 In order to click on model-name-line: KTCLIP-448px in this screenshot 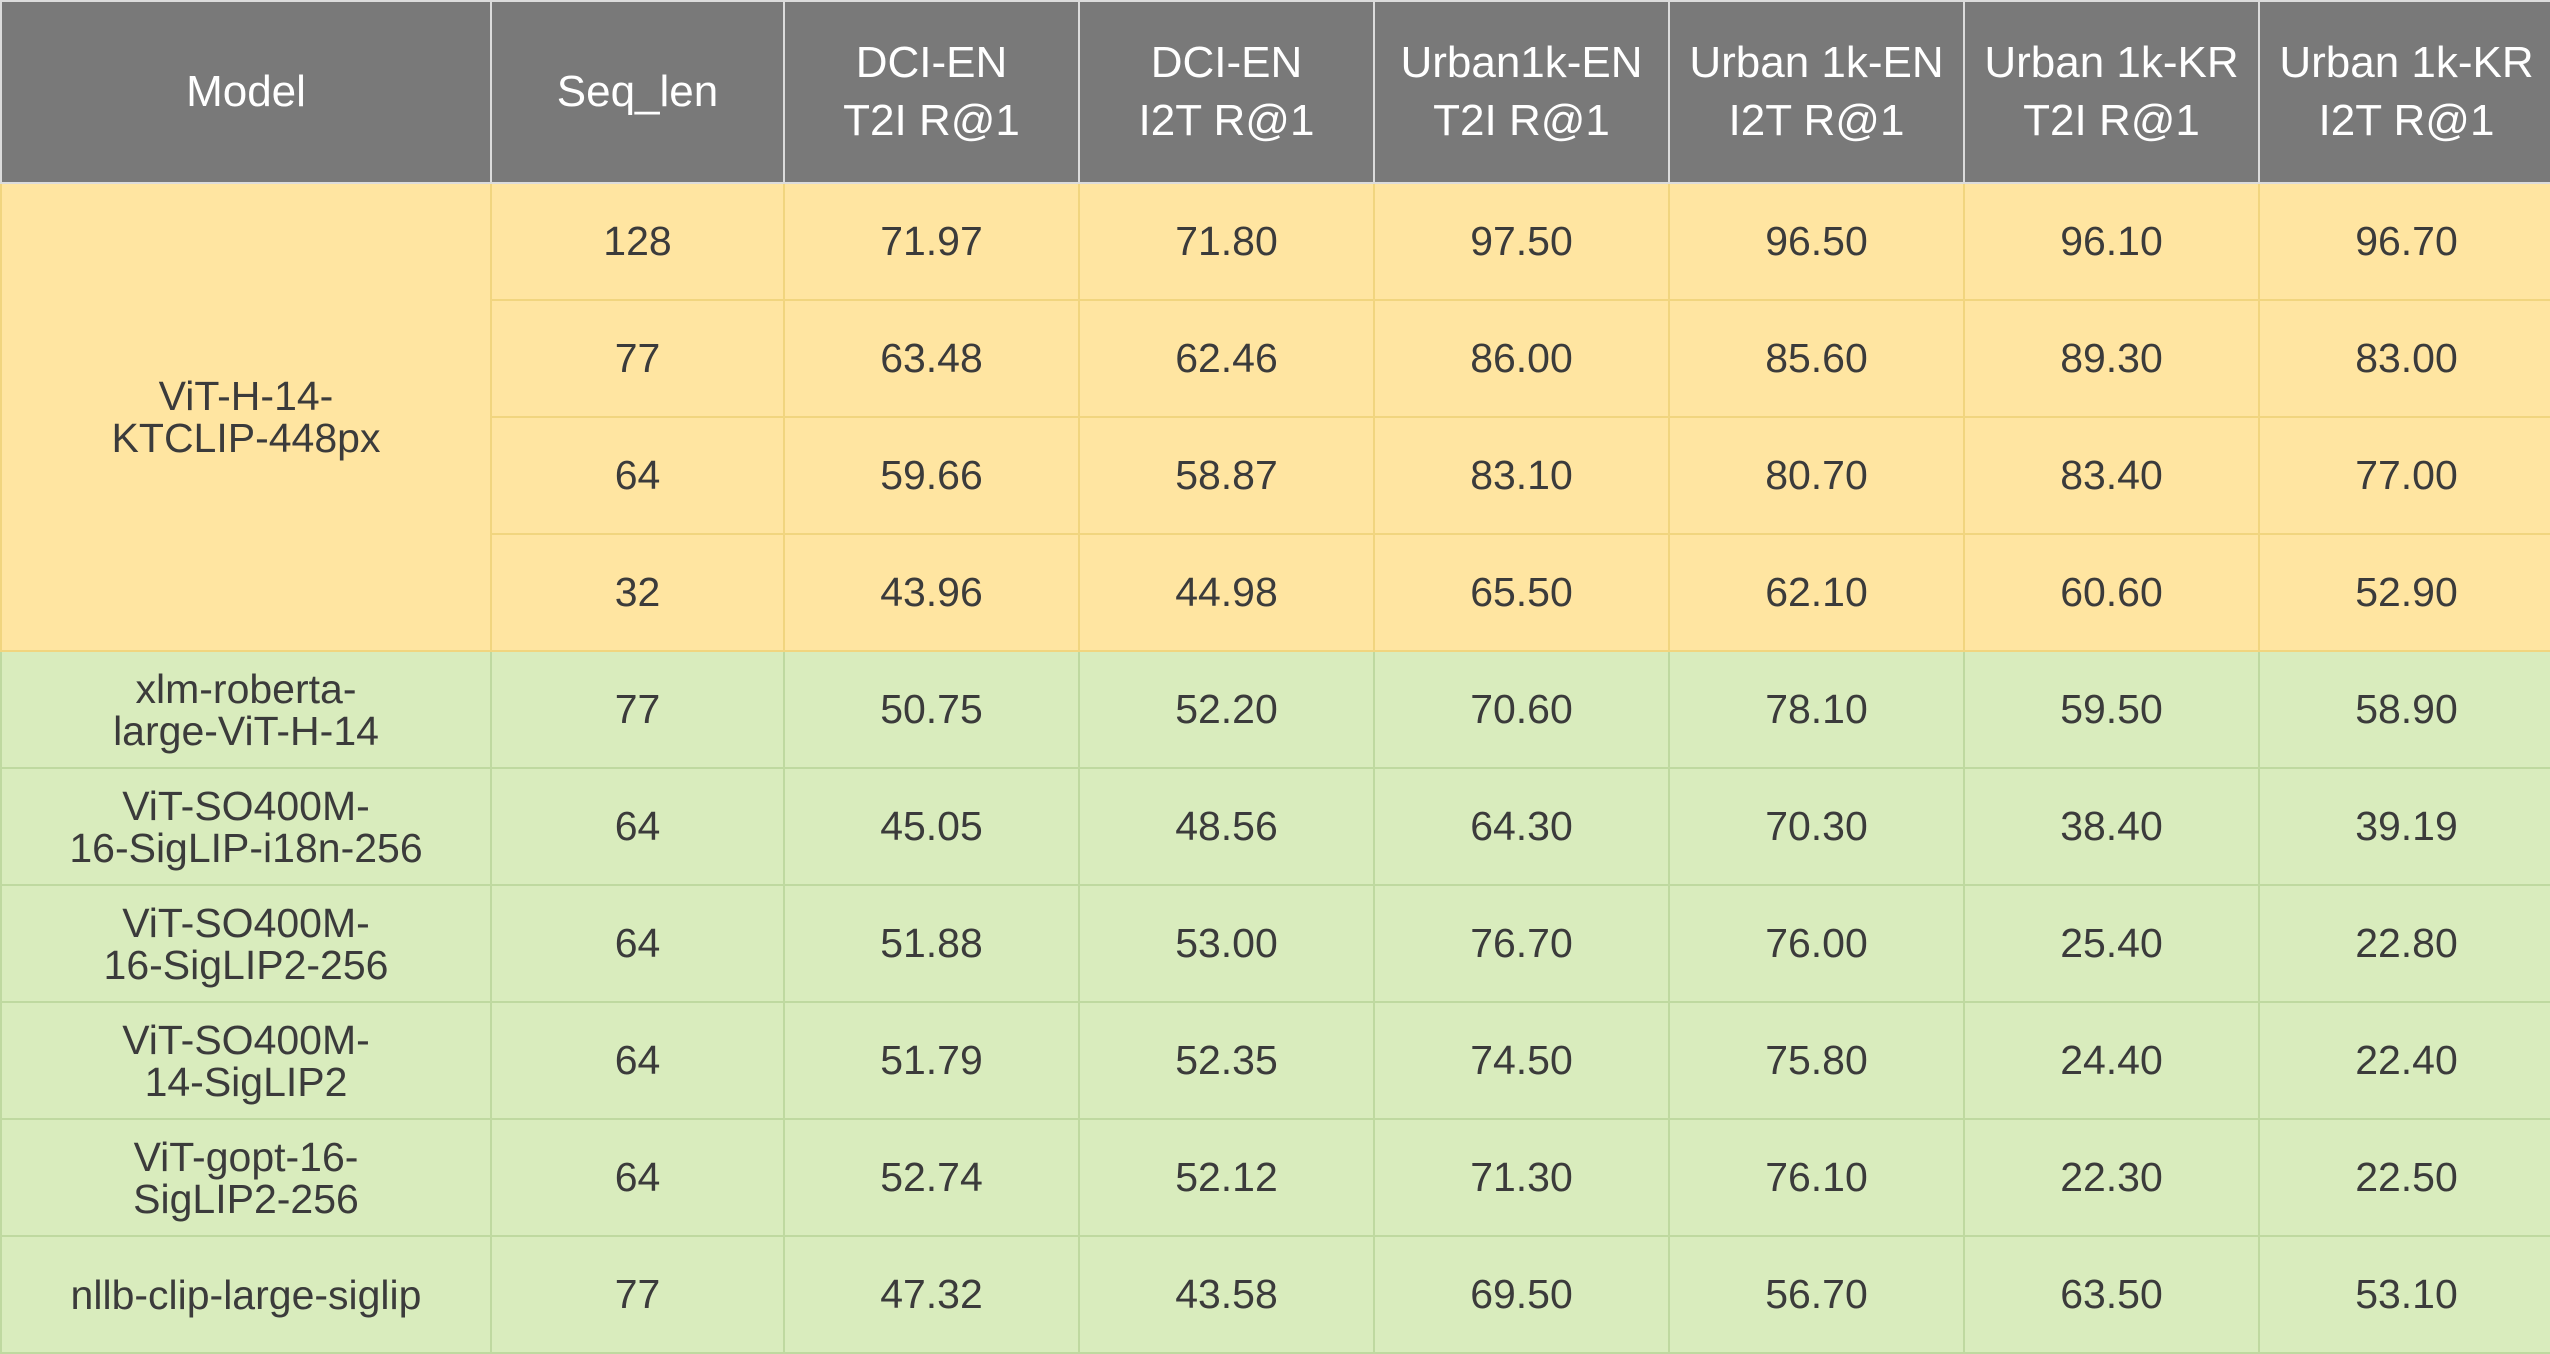, I will do `click(246, 438)`.